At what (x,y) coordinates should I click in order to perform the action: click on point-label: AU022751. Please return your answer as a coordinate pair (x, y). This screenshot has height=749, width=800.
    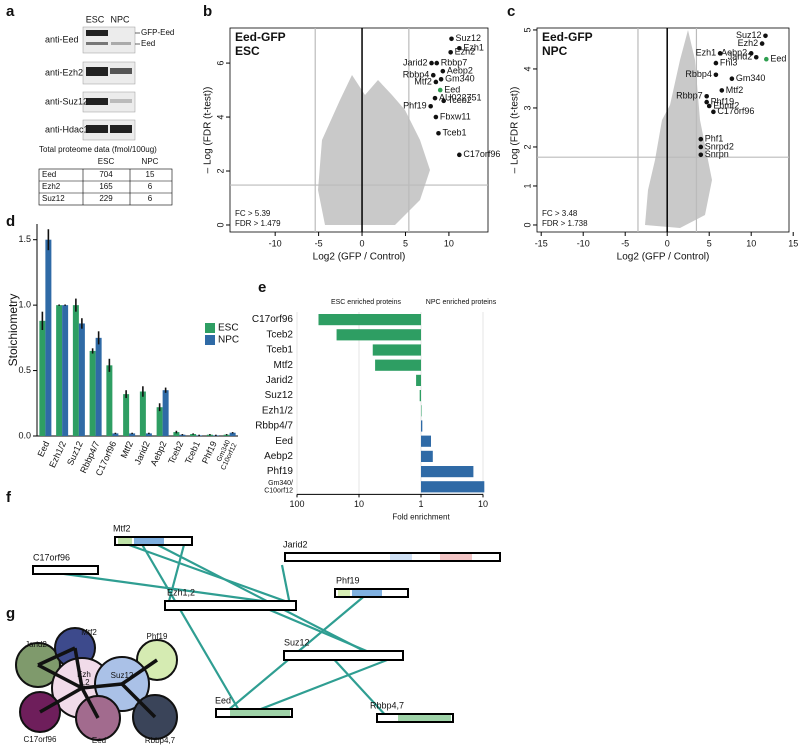
    Looking at the image, I should click on (460, 98).